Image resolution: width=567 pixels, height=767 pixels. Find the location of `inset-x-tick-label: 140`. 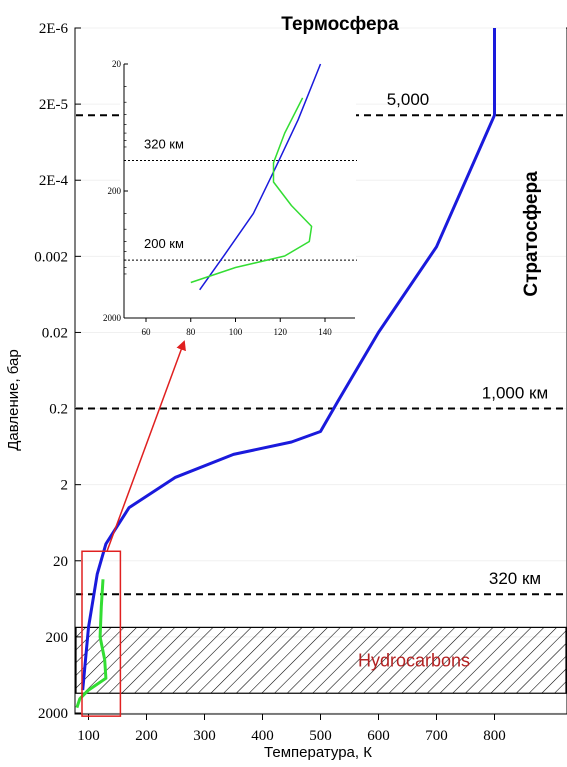

inset-x-tick-label: 140 is located at coordinates (325, 332).